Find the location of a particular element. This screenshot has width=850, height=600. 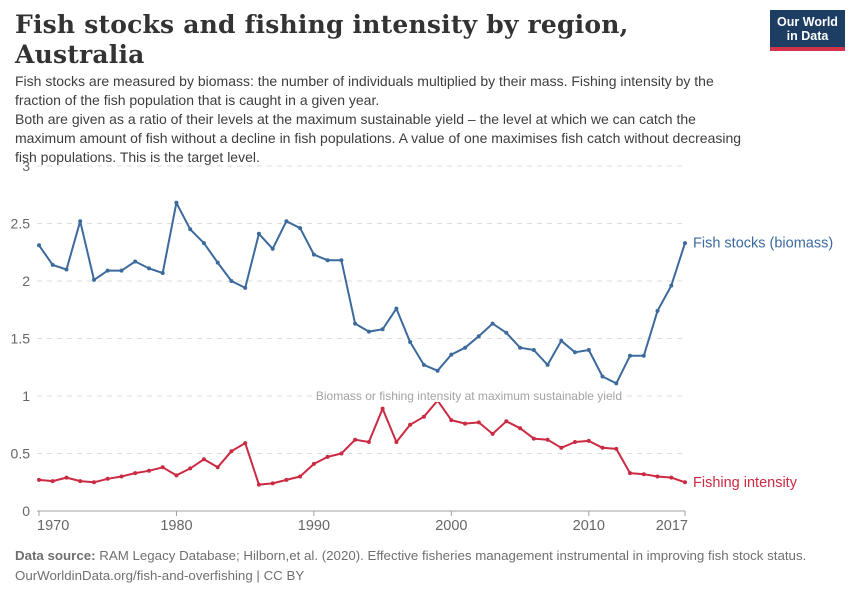

data-point-fishing-intensity-1972 is located at coordinates (66, 477).